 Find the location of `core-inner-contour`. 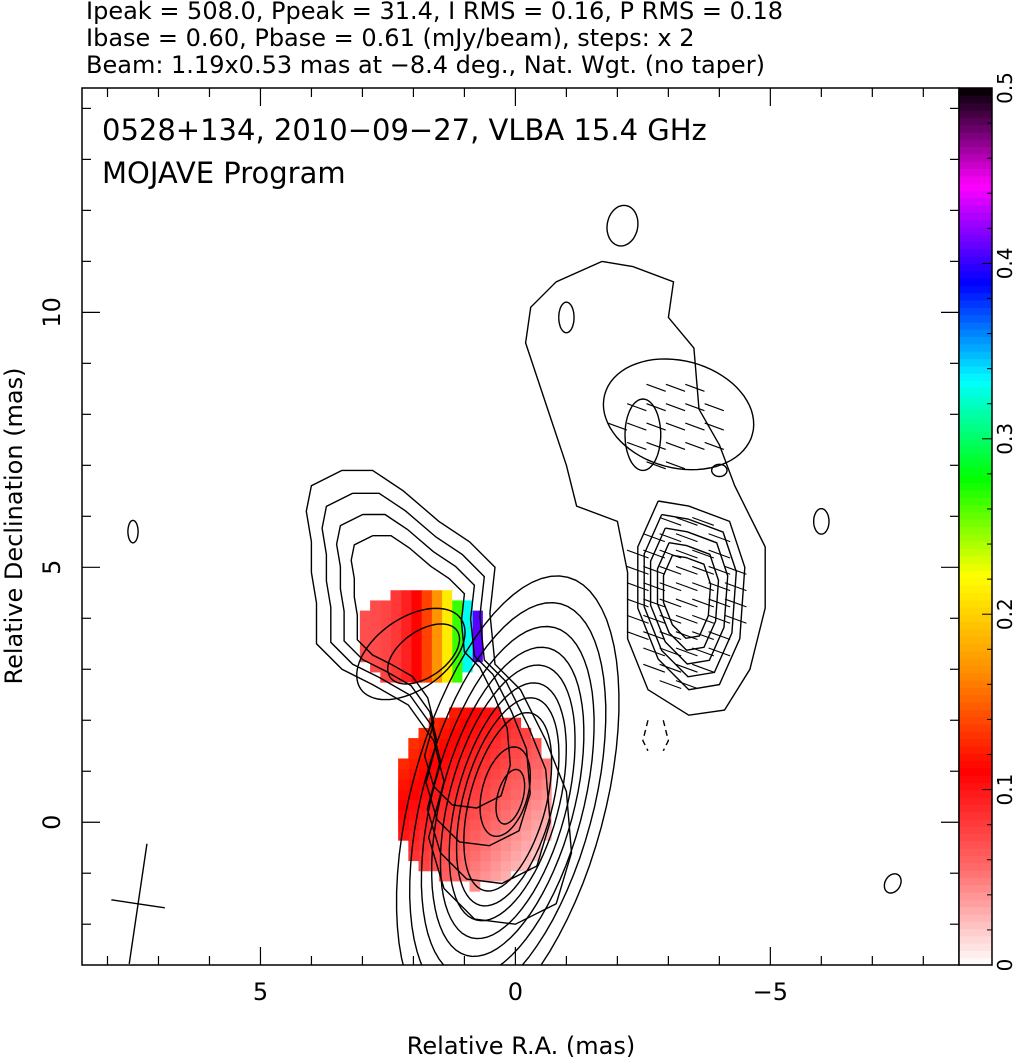

core-inner-contour is located at coordinates (505, 791).